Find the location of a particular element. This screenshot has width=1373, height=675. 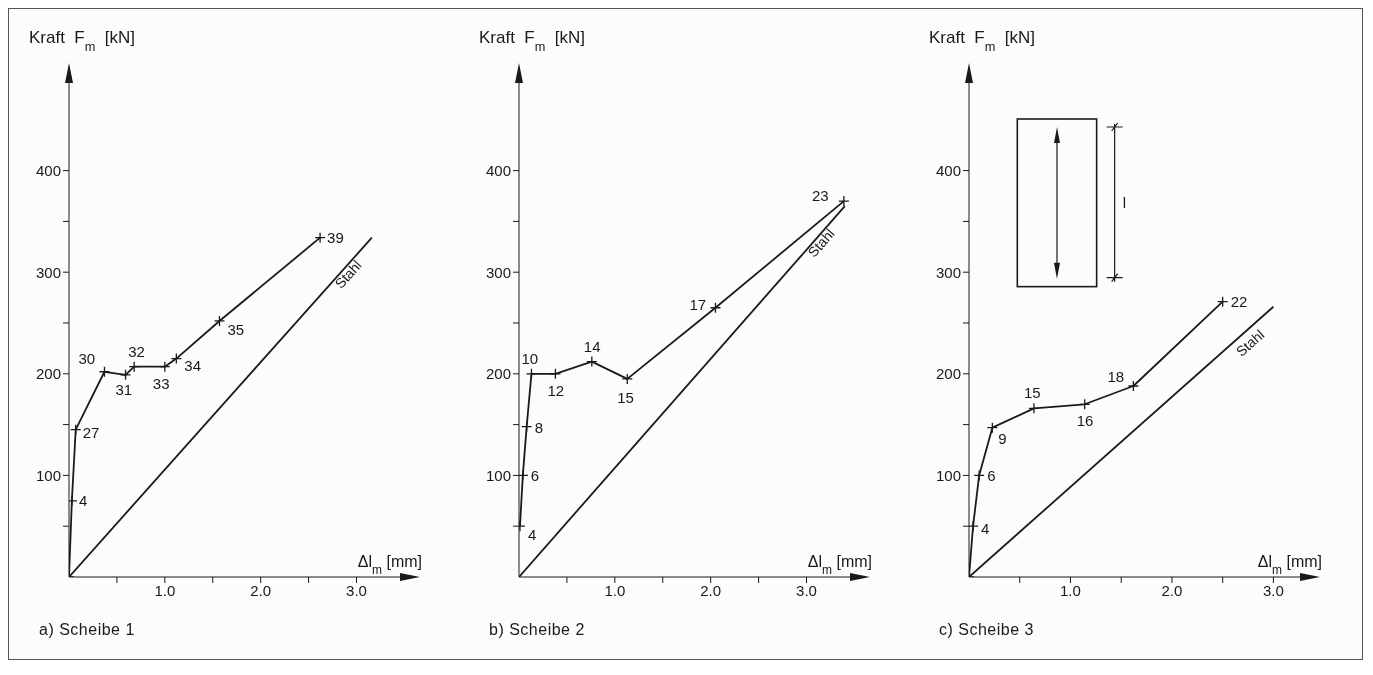

annotation: l is located at coordinates (1124, 202).